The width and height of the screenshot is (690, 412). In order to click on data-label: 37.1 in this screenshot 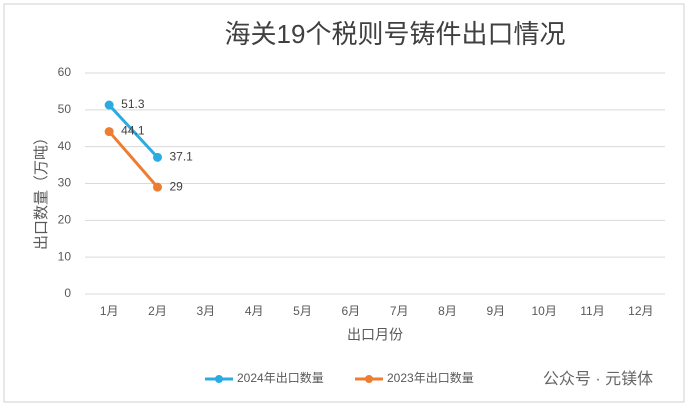, I will do `click(182, 157)`.